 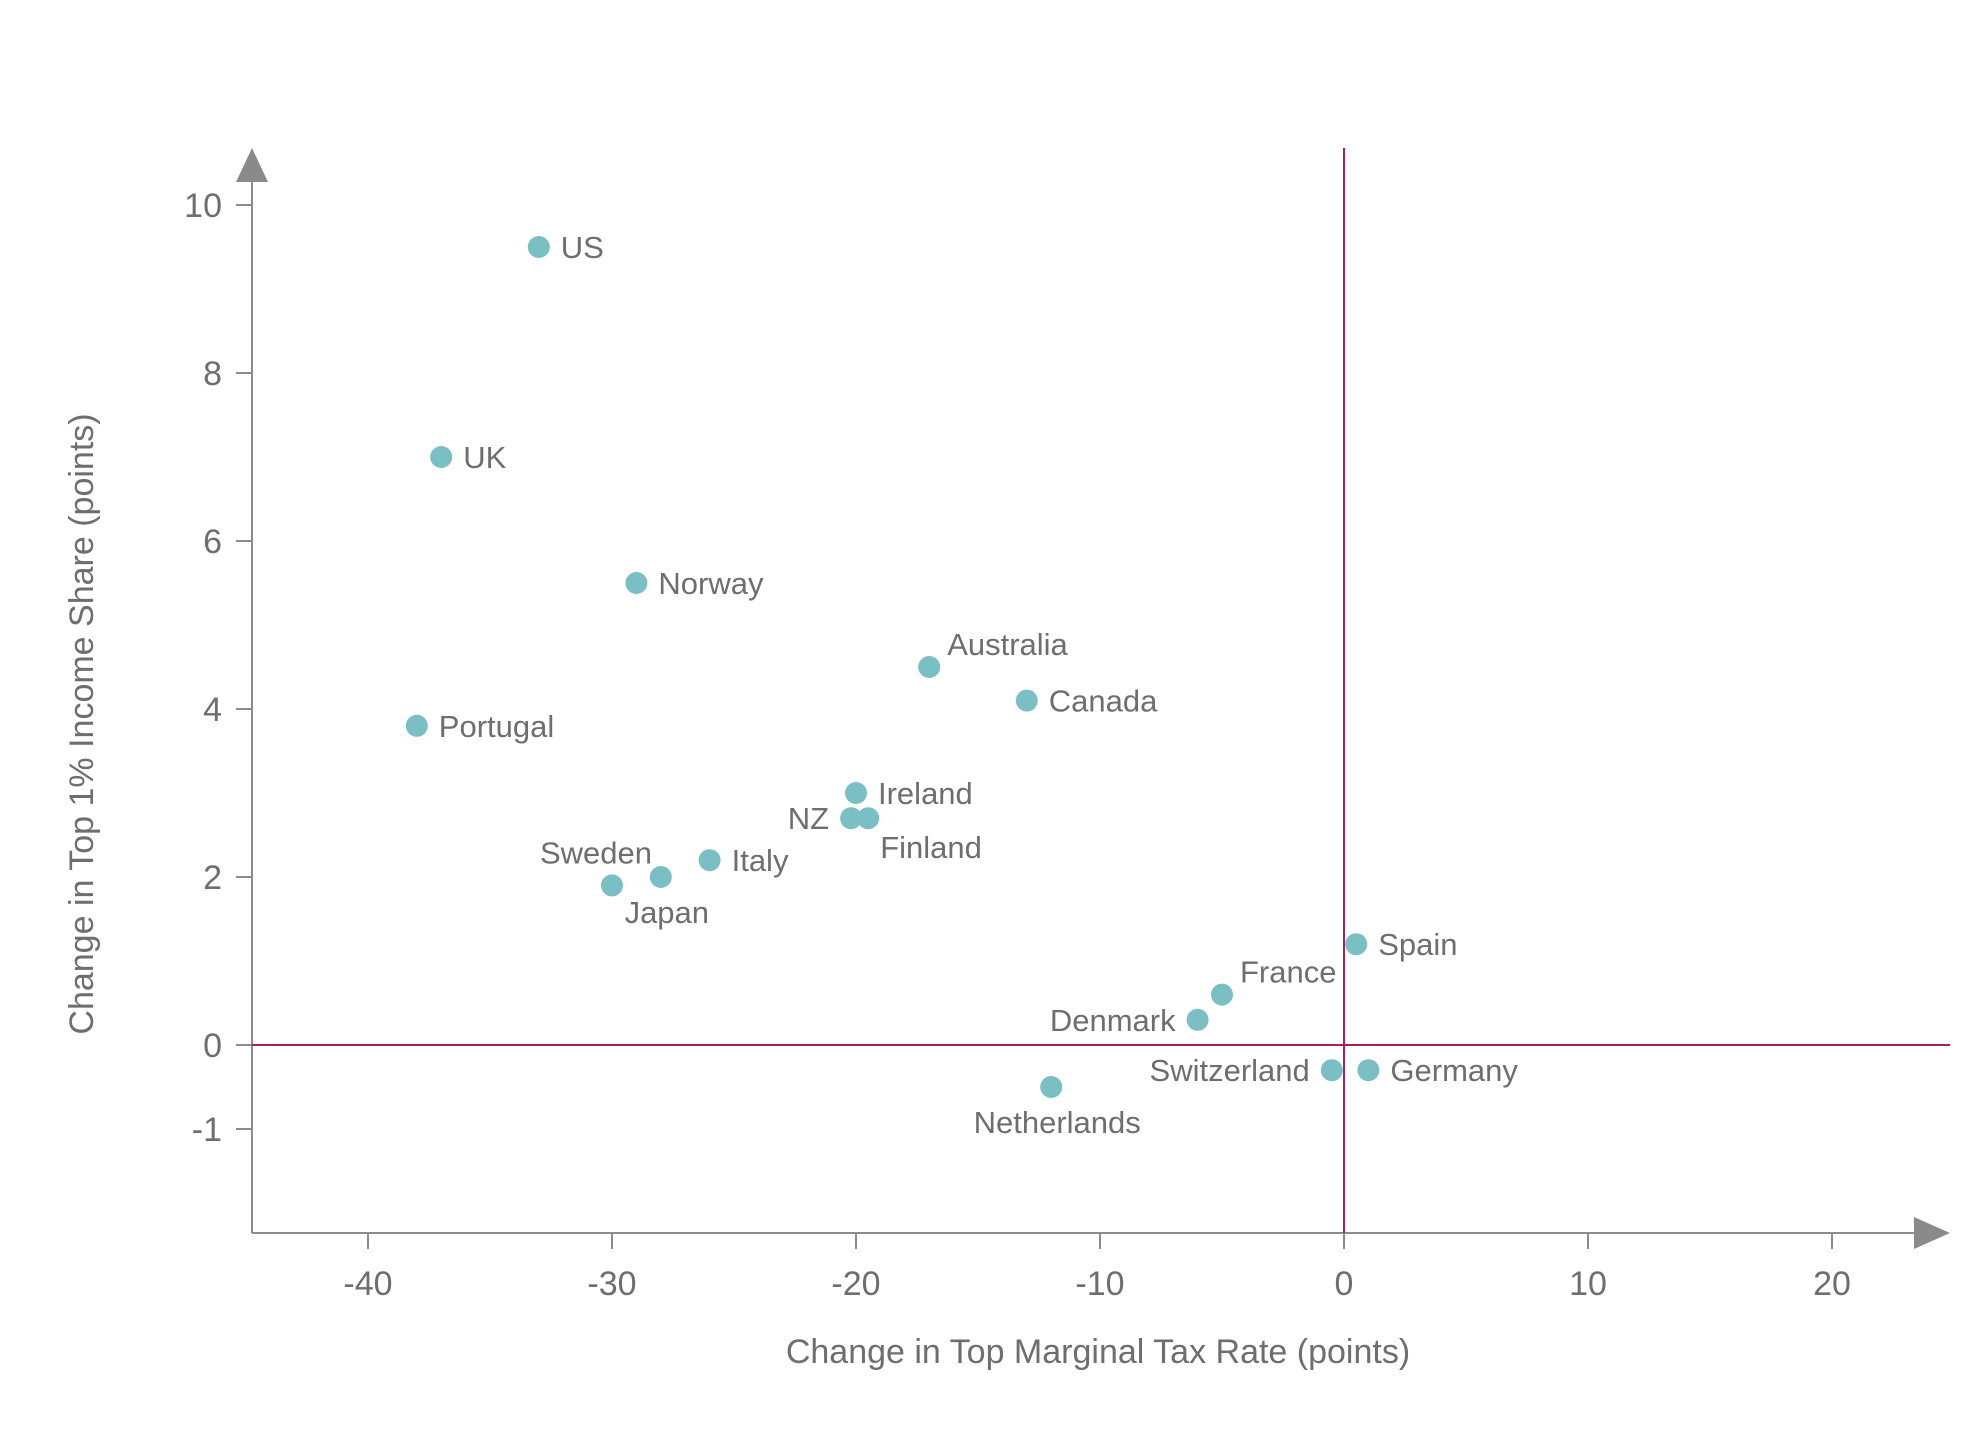 I want to click on data-point-canada, so click(x=1026, y=700).